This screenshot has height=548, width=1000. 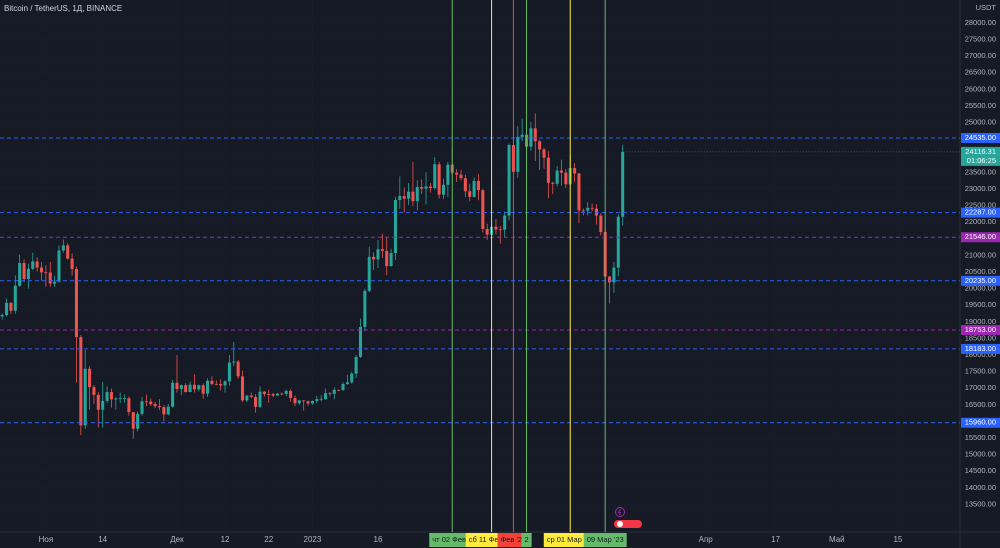 What do you see at coordinates (980, 271) in the screenshot?
I see `y-tick-label: 20500.00` at bounding box center [980, 271].